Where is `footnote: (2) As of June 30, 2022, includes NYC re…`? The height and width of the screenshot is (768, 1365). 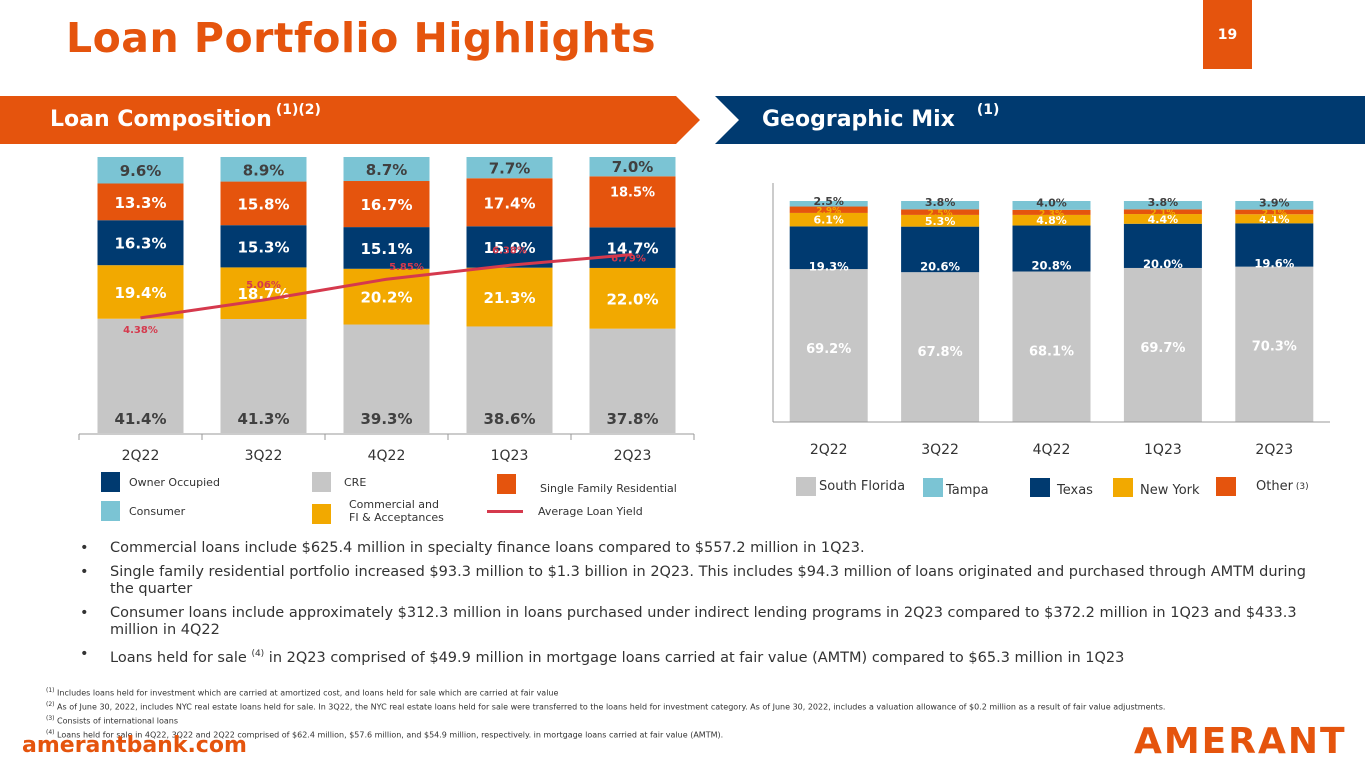 footnote: (2) As of June 30, 2022, includes NYC re… is located at coordinates (676, 706).